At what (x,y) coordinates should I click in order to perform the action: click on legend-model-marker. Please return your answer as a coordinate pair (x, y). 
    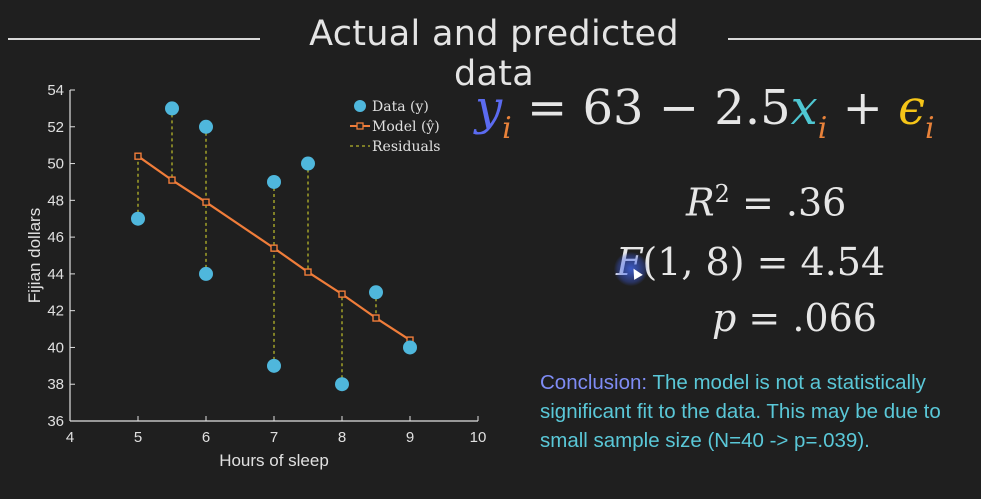
    Looking at the image, I should click on (360, 126).